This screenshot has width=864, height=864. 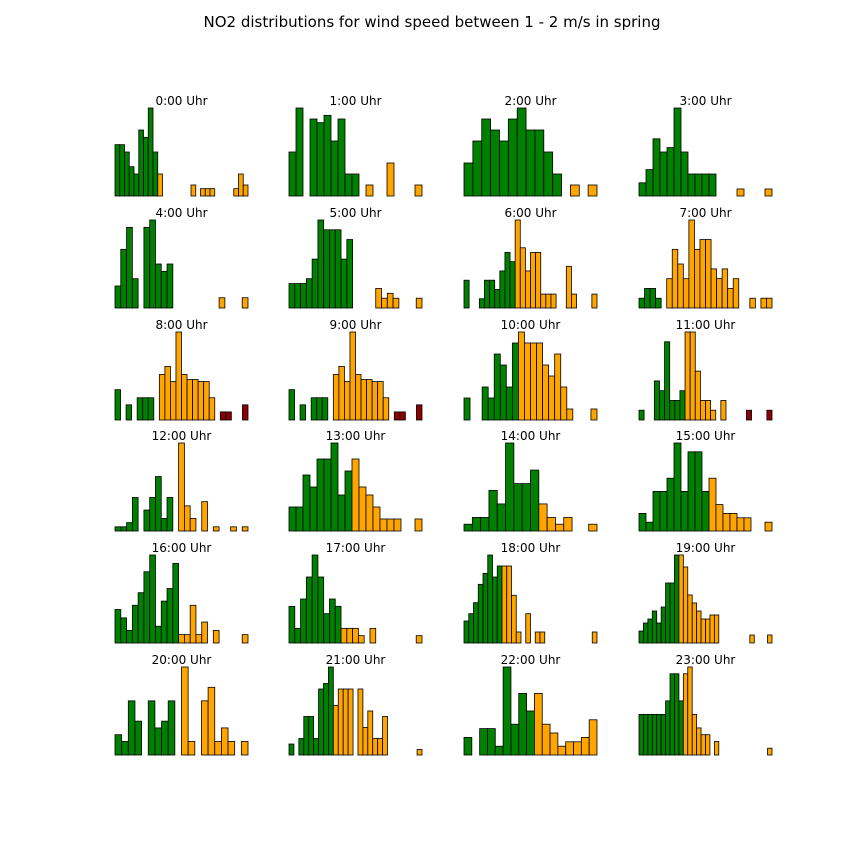 I want to click on panel-title: 15:00 Uhr, so click(x=706, y=436).